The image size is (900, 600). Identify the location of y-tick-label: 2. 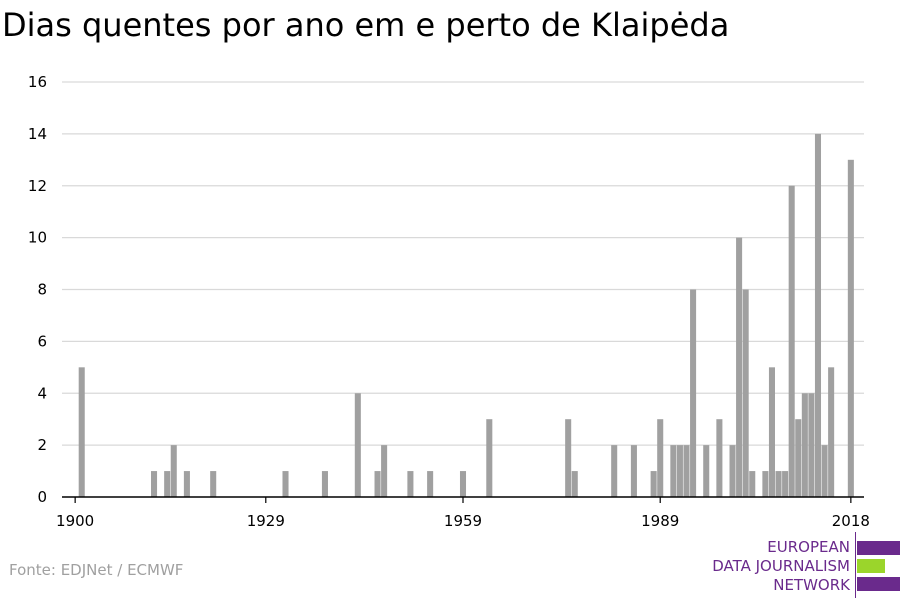
(42, 445).